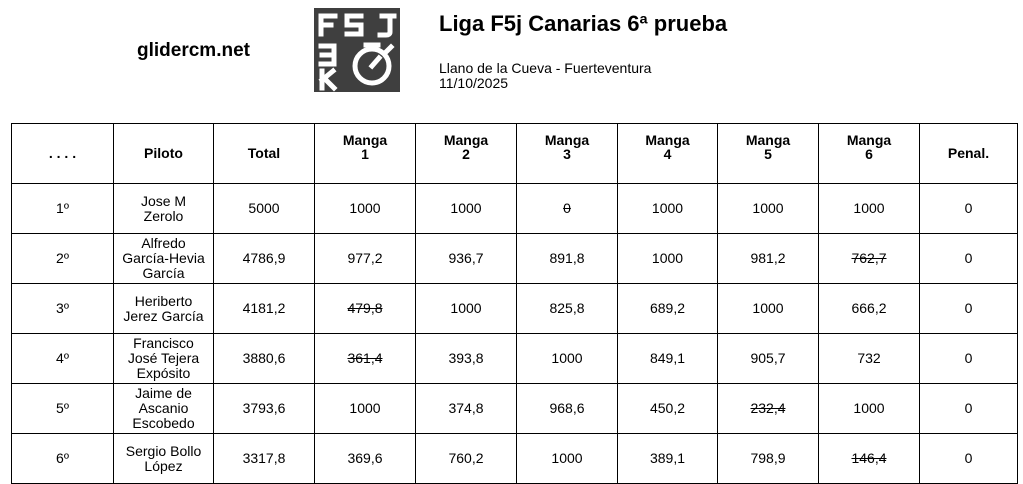 The image size is (1023, 484). I want to click on total-cell: 3793,6, so click(264, 408).